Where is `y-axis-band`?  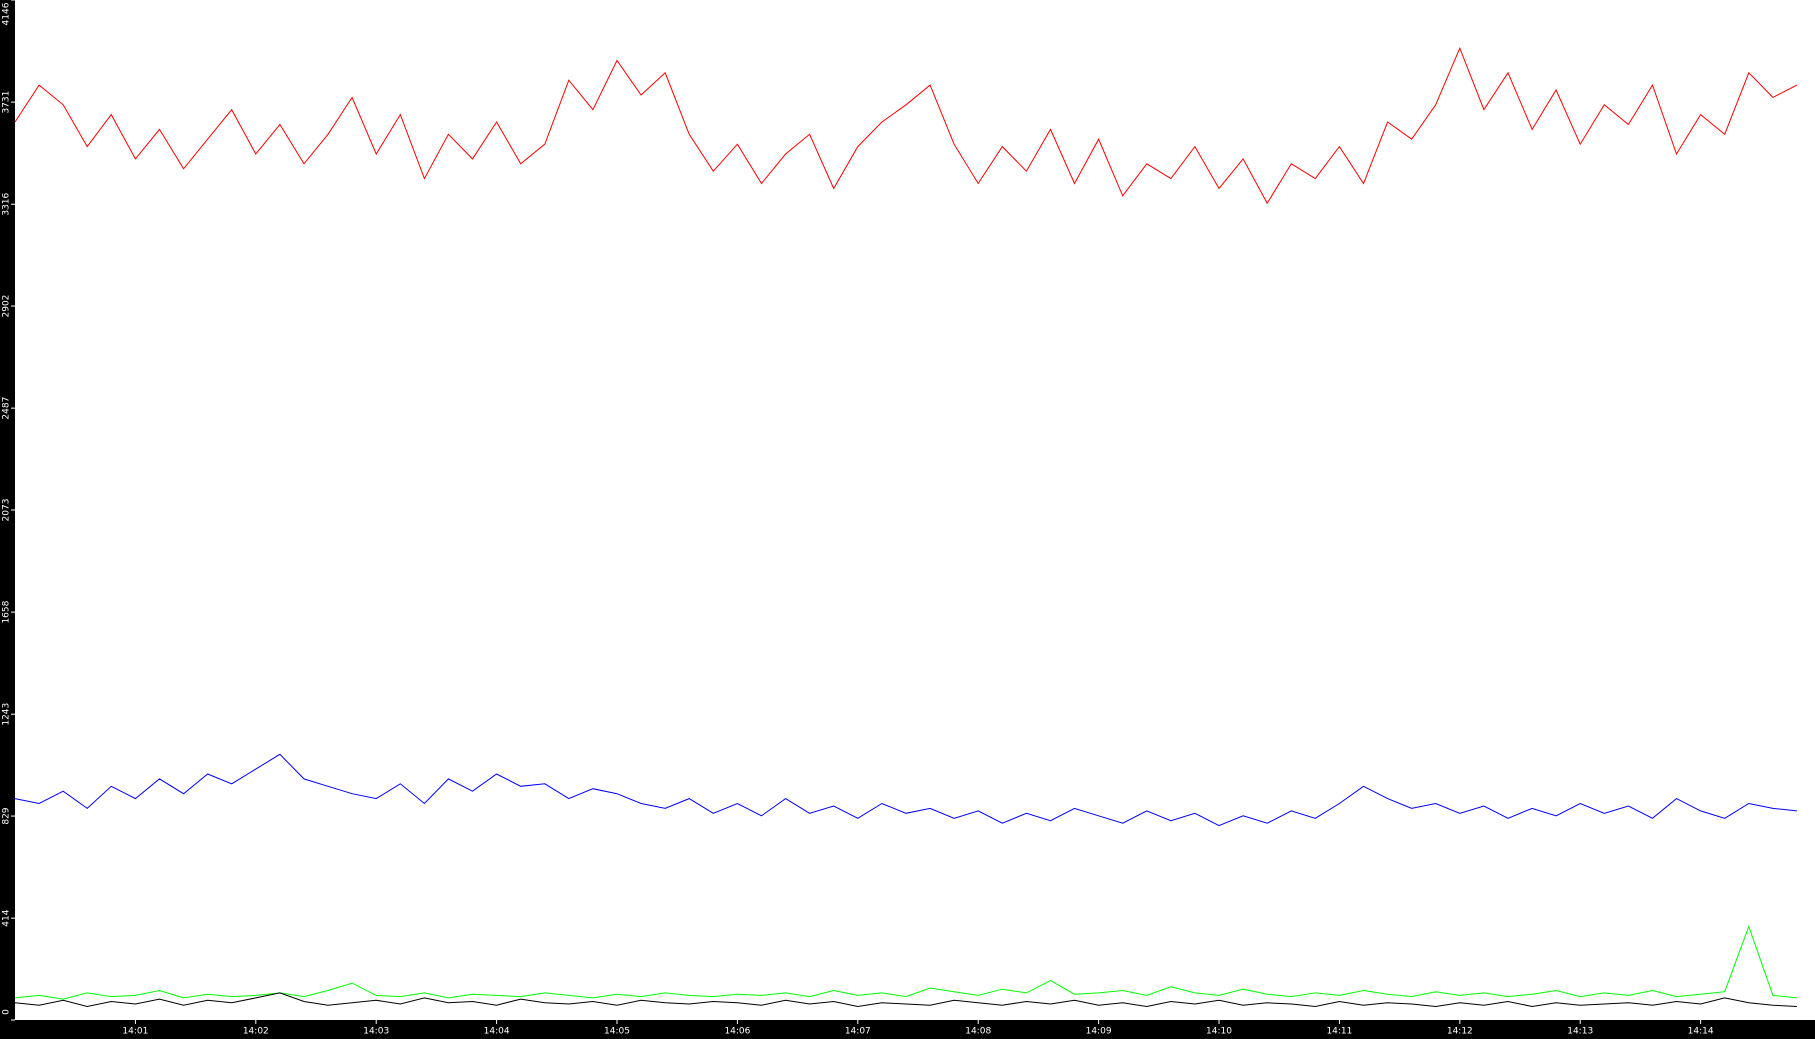 y-axis-band is located at coordinates (7, 519).